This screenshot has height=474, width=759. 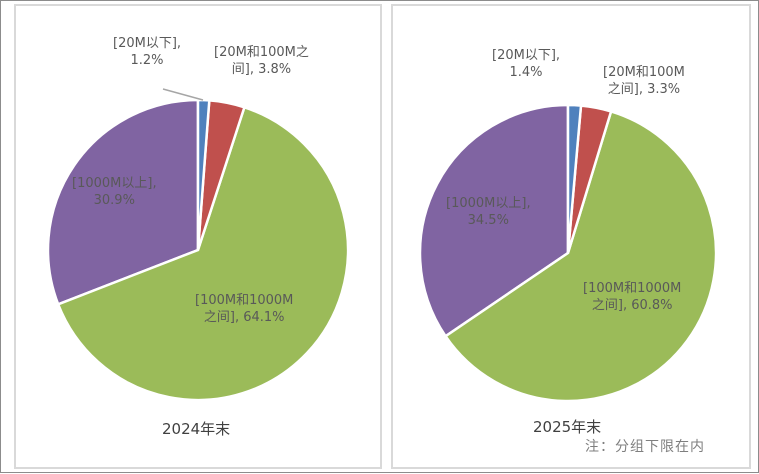 What do you see at coordinates (645, 447) in the screenshot?
I see `footnote: 注：分组下限在内` at bounding box center [645, 447].